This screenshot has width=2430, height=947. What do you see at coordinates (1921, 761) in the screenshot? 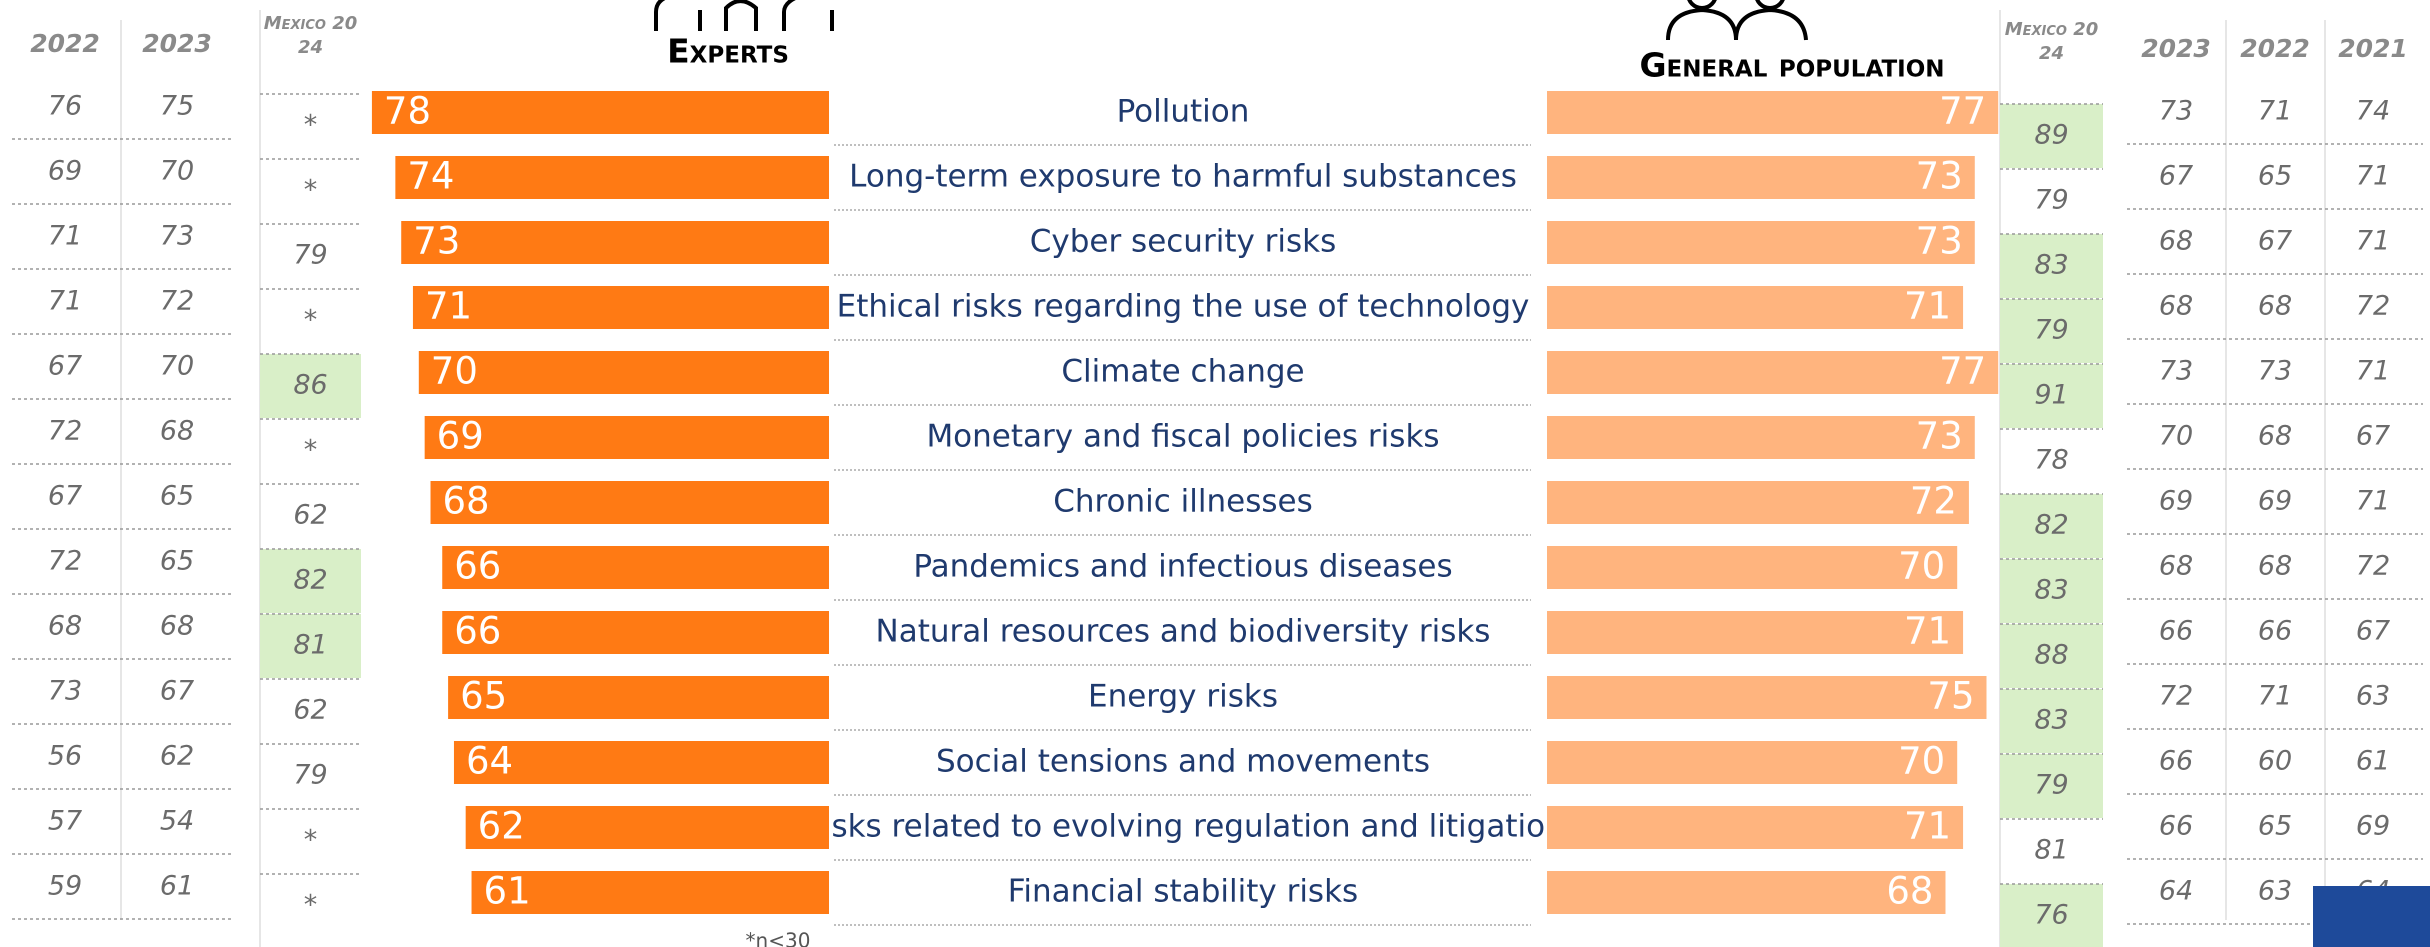
I see `bar-value: 70` at bounding box center [1921, 761].